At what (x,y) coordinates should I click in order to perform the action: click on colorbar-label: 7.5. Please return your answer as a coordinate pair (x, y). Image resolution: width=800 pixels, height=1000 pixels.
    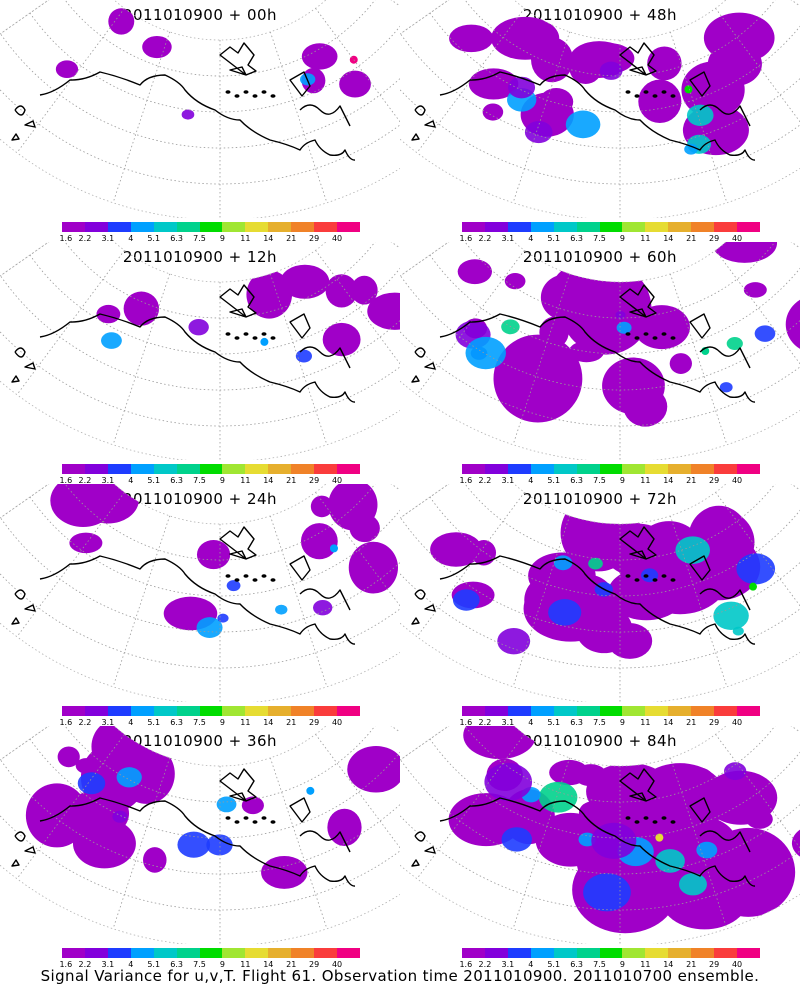
    Looking at the image, I should click on (199, 964).